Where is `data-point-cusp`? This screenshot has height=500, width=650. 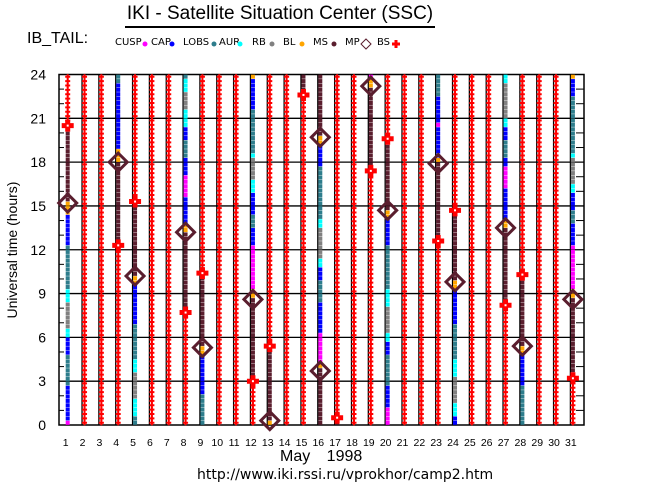
data-point-cusp is located at coordinates (320, 348).